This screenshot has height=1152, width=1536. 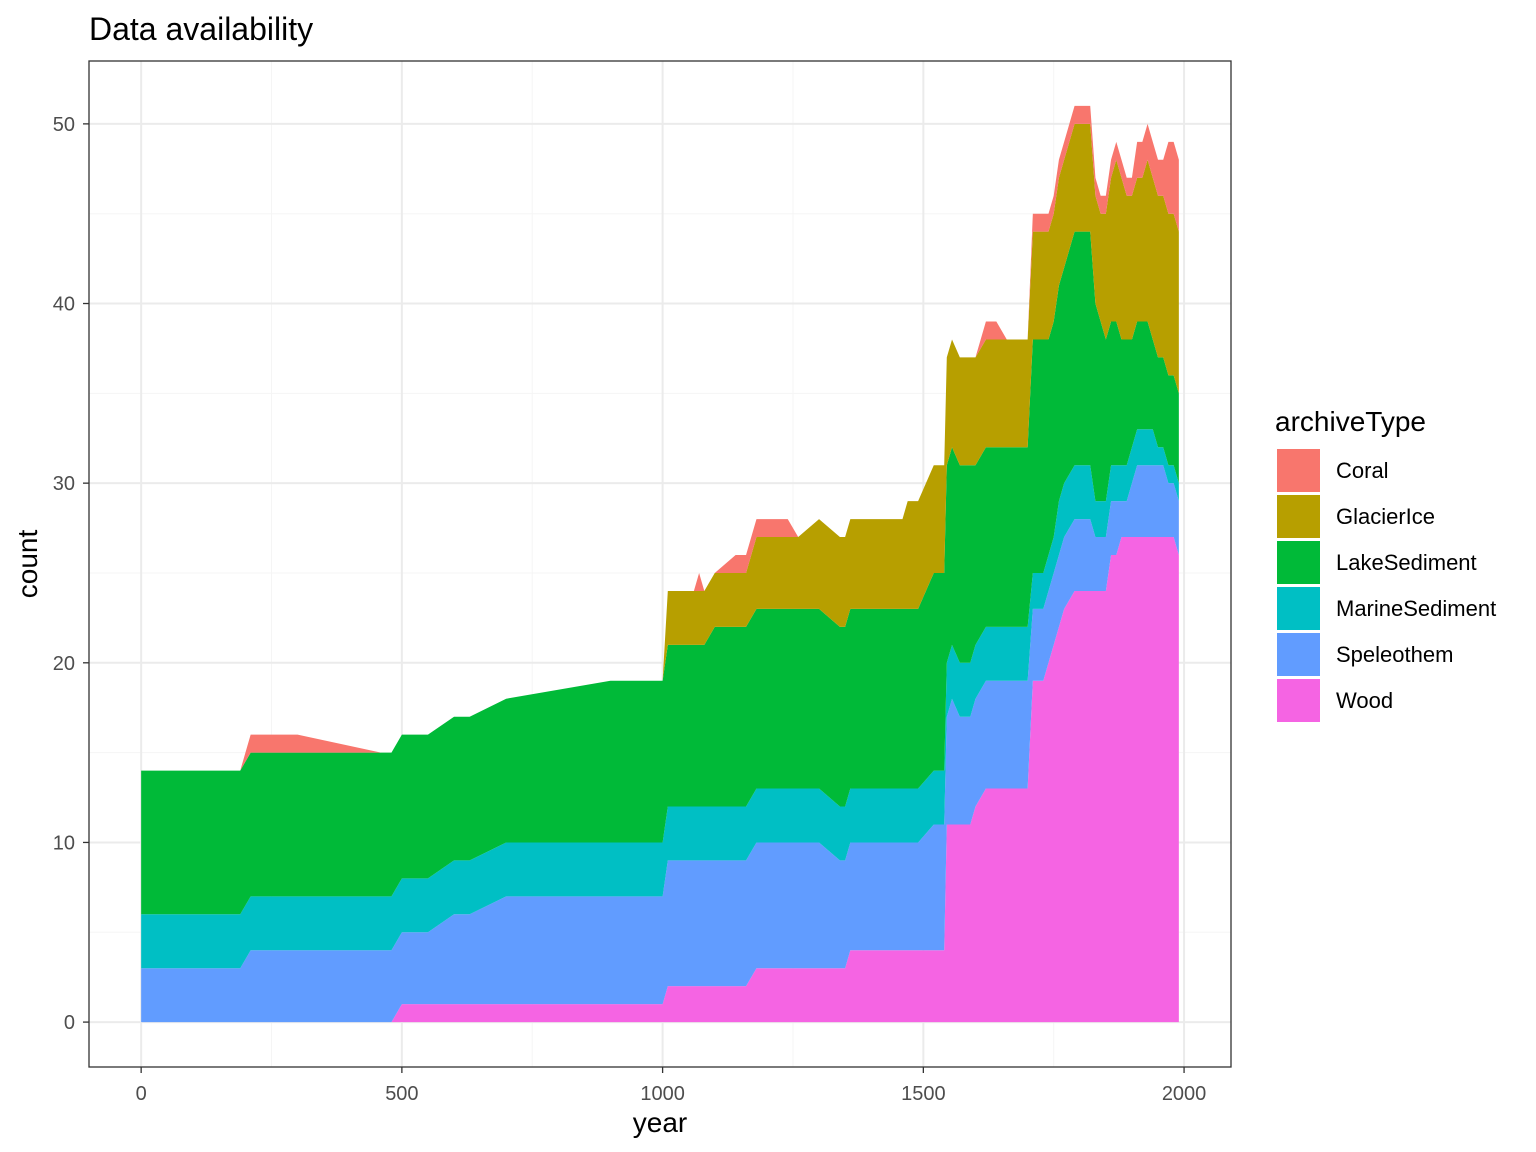 What do you see at coordinates (660, 1122) in the screenshot?
I see `x-axis-title: year` at bounding box center [660, 1122].